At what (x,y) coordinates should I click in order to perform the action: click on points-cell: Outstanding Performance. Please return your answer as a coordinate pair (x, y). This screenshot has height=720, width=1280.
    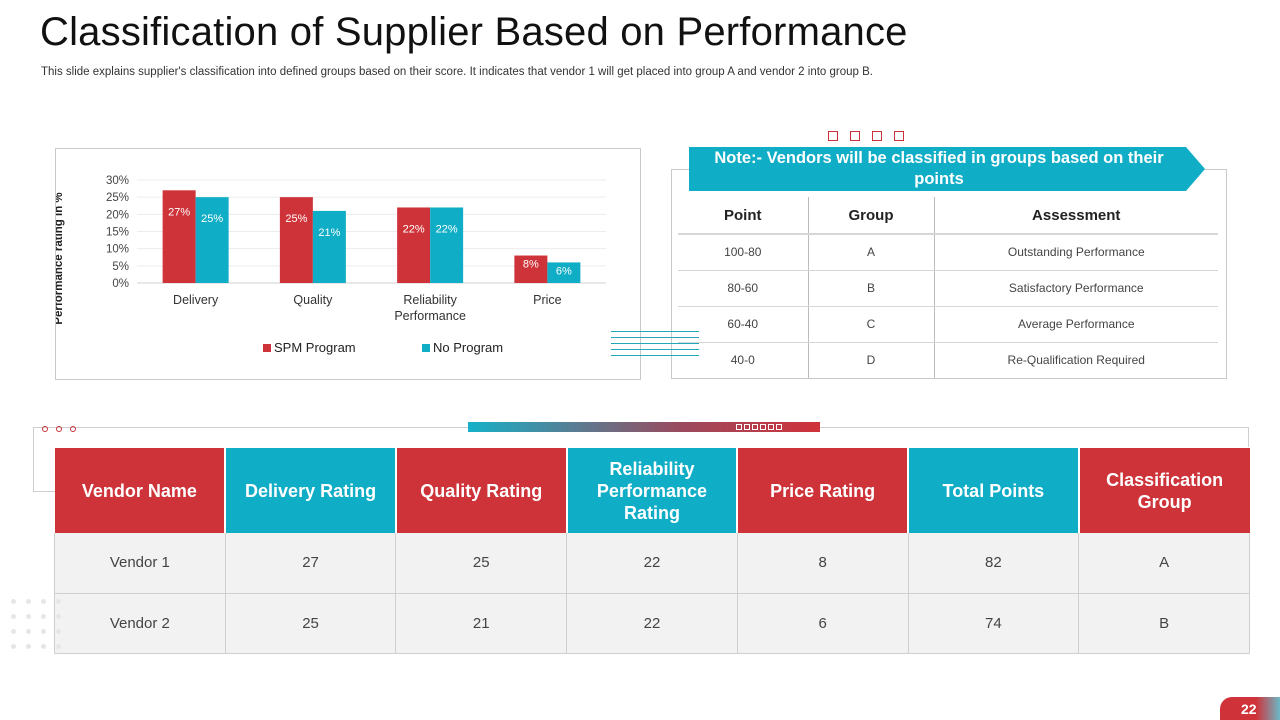
    Looking at the image, I should click on (1075, 252).